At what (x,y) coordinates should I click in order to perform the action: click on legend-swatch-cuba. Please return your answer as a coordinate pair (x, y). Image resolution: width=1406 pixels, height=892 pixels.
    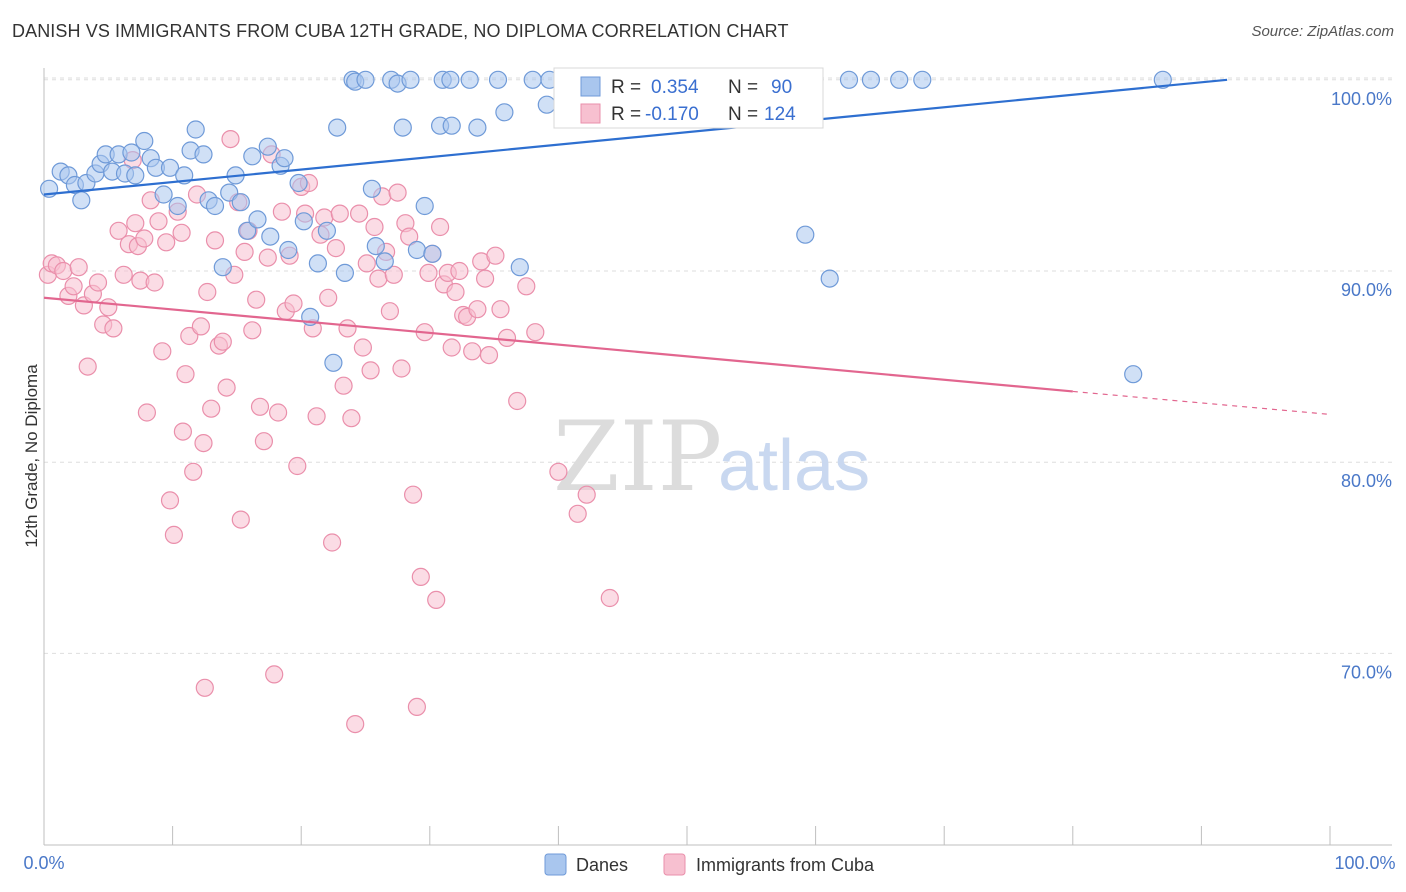
    Looking at the image, I should click on (590, 113).